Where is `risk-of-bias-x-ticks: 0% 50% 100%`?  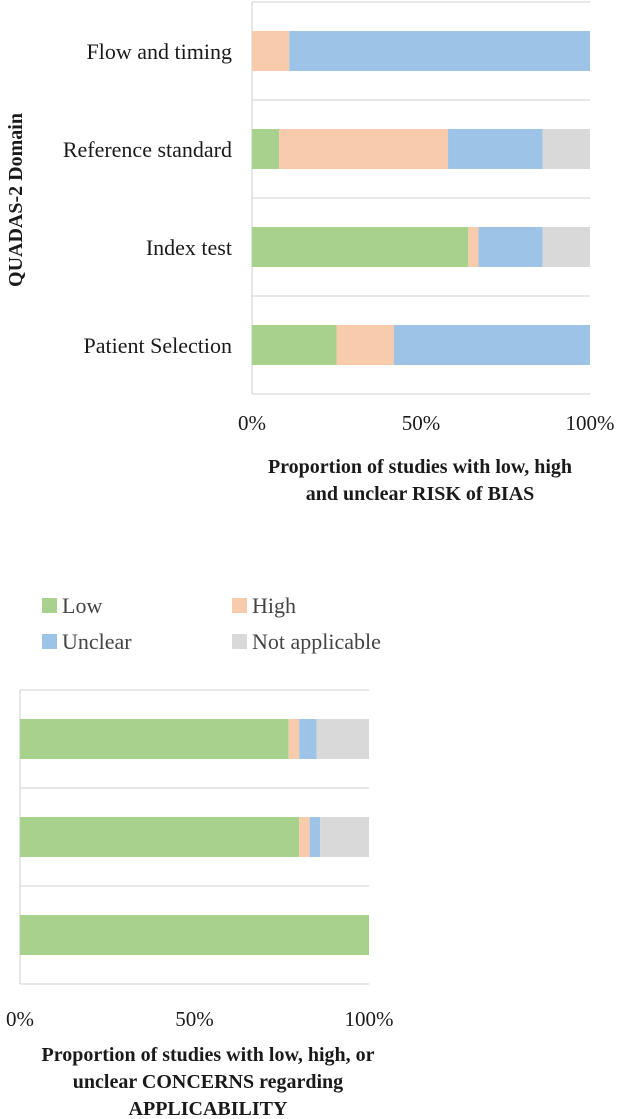
risk-of-bias-x-ticks: 0% 50% 100% is located at coordinates (426, 423).